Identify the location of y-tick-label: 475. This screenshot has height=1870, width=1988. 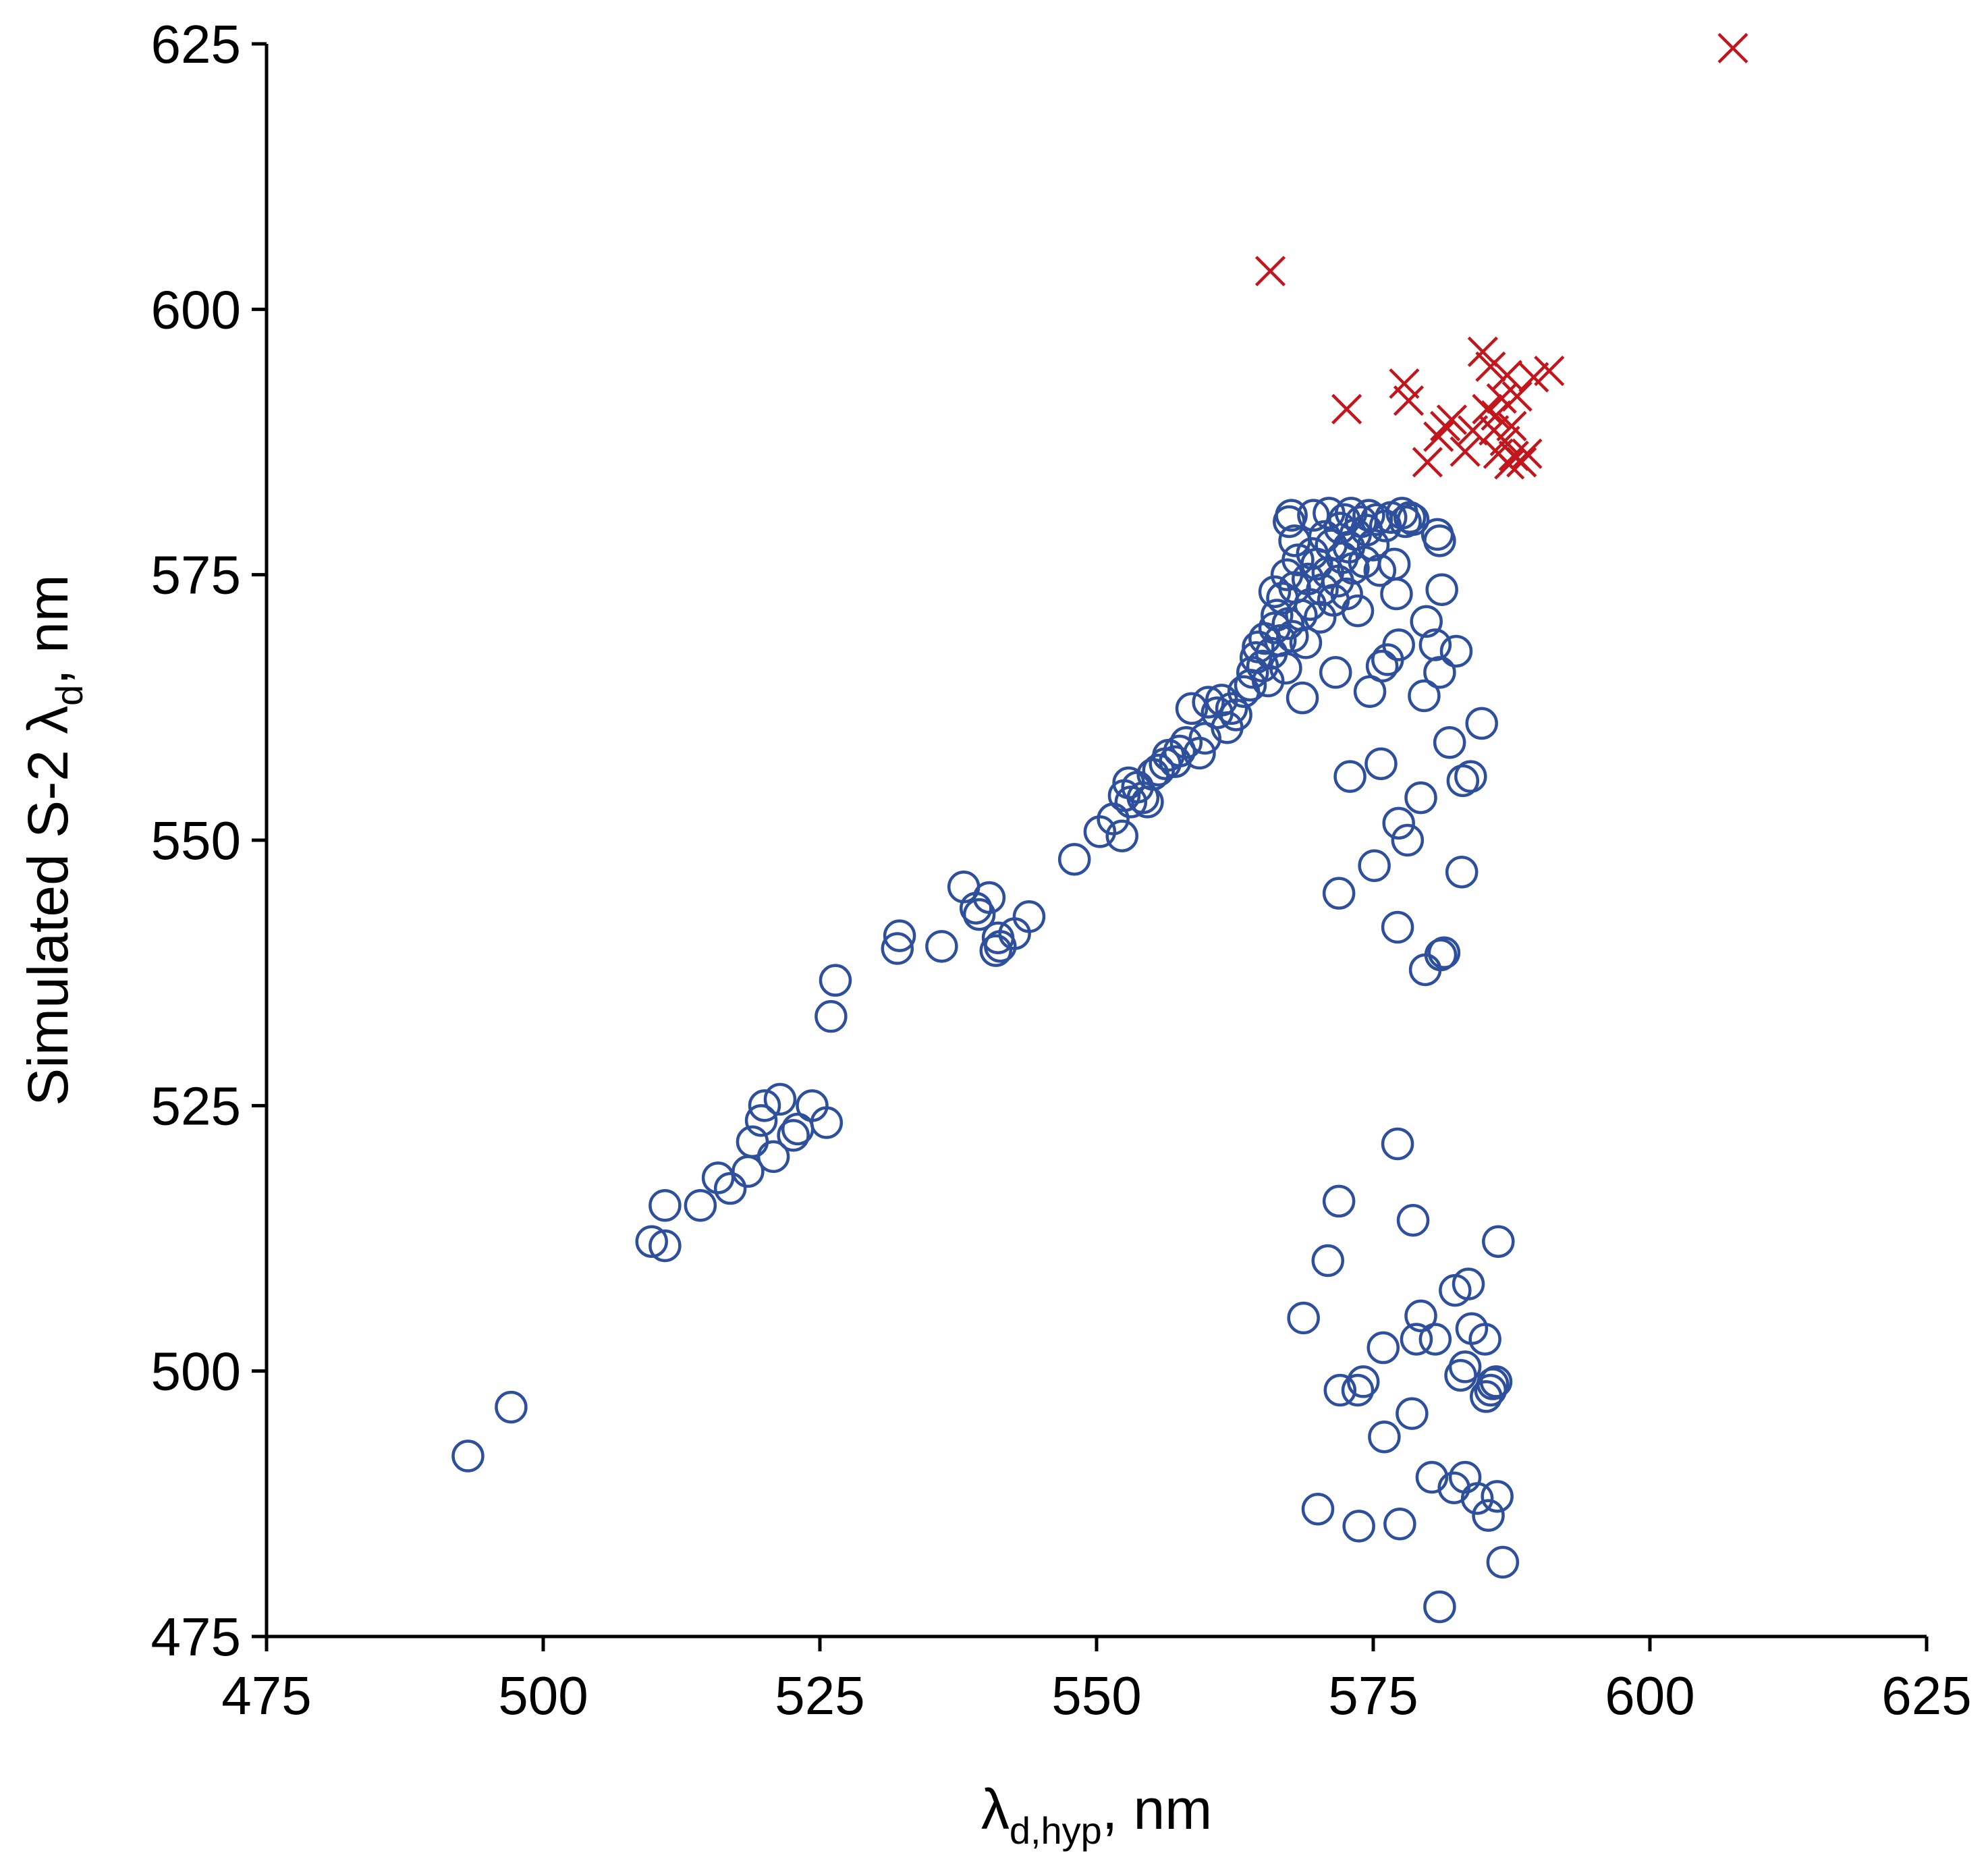
(196, 1637).